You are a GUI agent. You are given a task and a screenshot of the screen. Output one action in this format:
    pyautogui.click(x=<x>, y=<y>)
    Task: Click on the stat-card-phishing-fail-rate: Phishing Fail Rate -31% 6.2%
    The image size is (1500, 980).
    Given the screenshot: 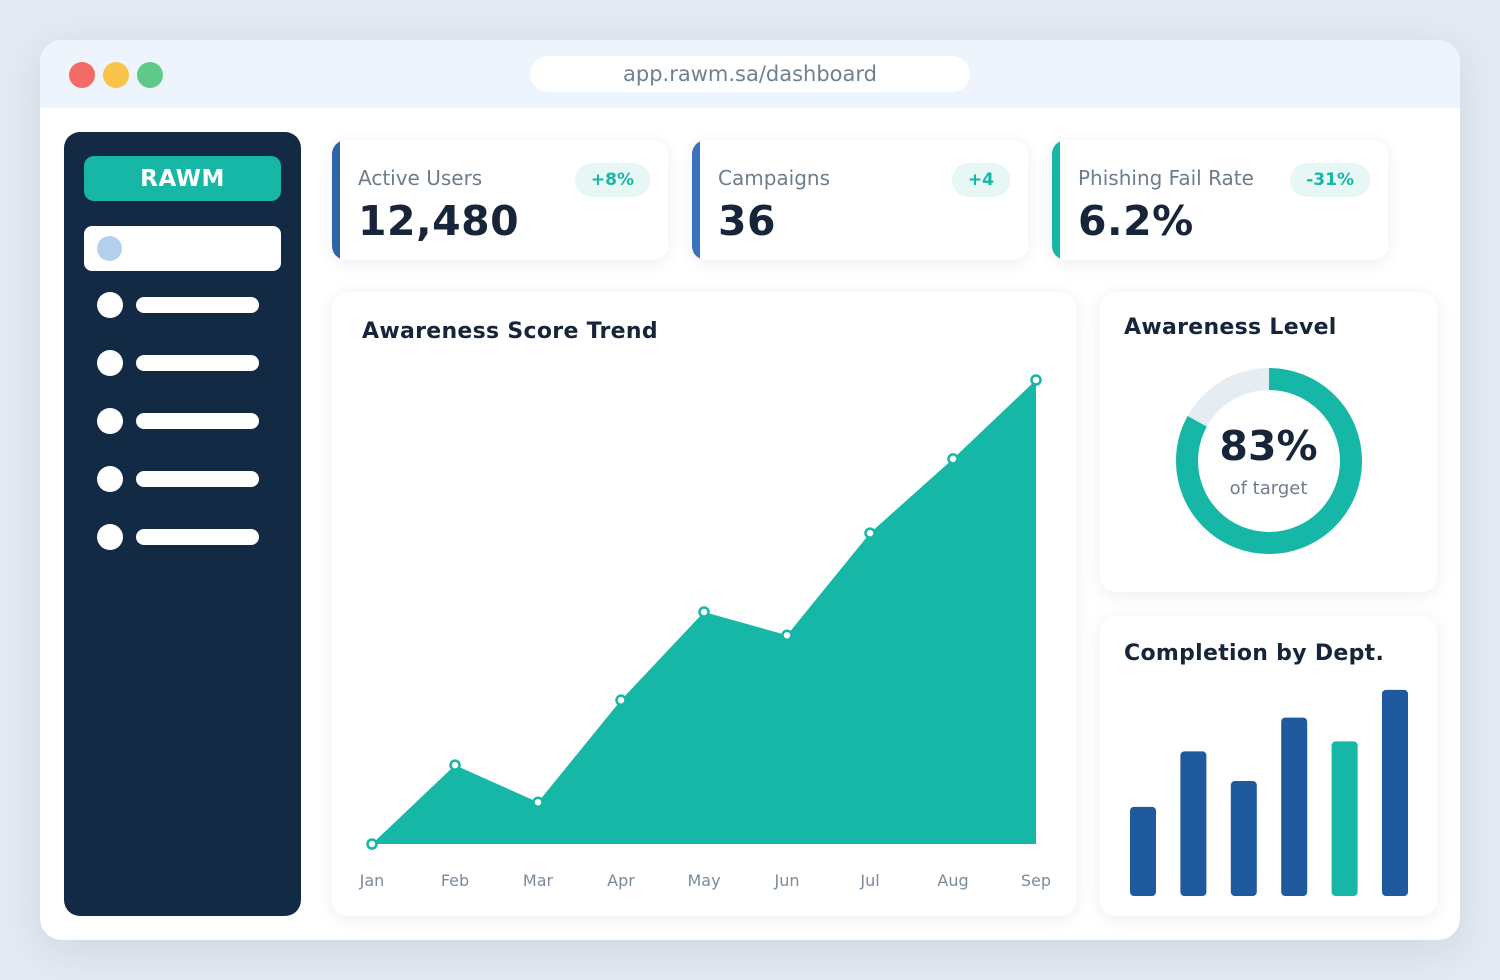 What is the action you would take?
    pyautogui.click(x=1220, y=200)
    